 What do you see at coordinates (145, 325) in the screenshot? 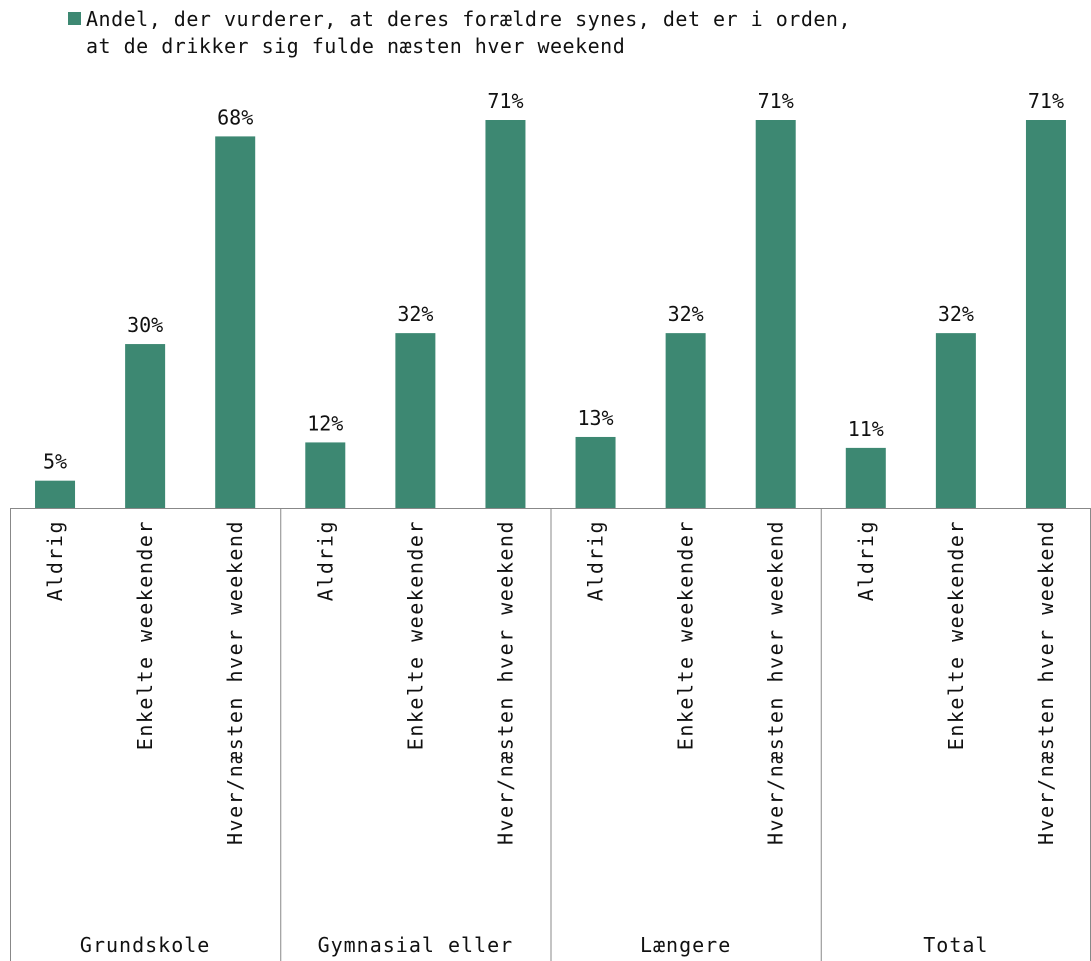
I see `data-label: 30%` at bounding box center [145, 325].